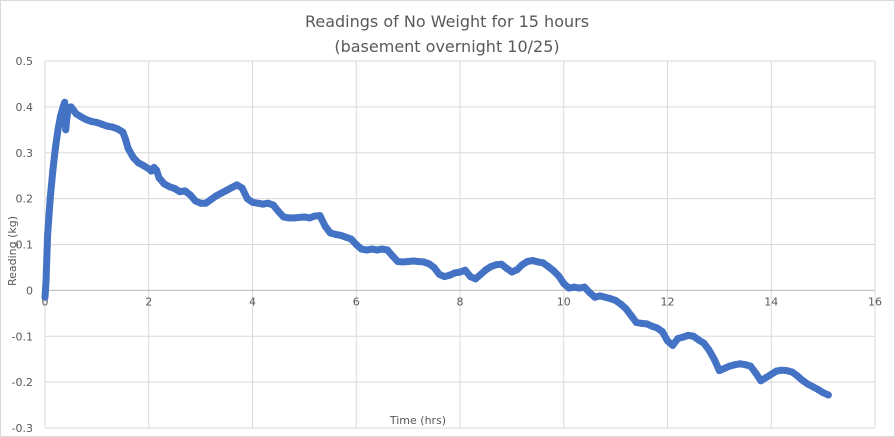 This screenshot has height=437, width=895. I want to click on x-tick-label: 14, so click(771, 301).